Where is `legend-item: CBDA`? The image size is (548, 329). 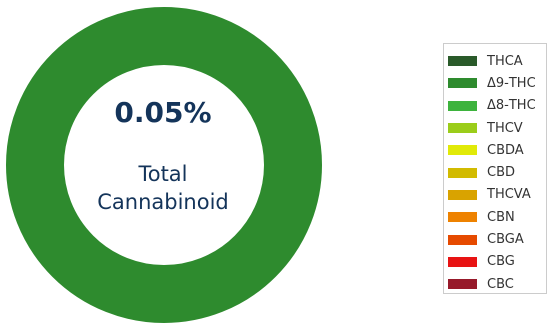 legend-item: CBDA is located at coordinates (495, 150).